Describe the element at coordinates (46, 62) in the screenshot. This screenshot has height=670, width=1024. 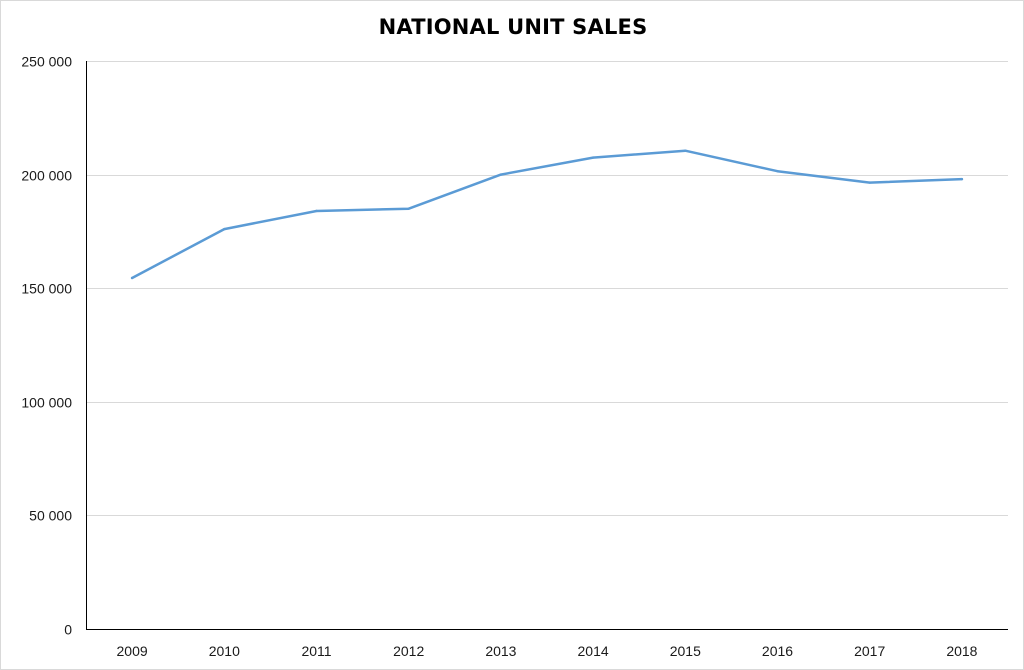
I see `y-tick-label: 250 000` at that location.